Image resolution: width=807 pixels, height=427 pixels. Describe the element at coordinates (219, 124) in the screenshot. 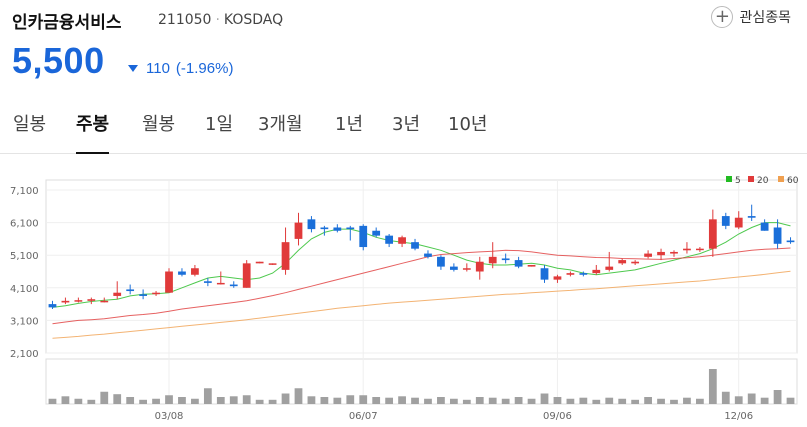

I see `tab-1day: 1일` at that location.